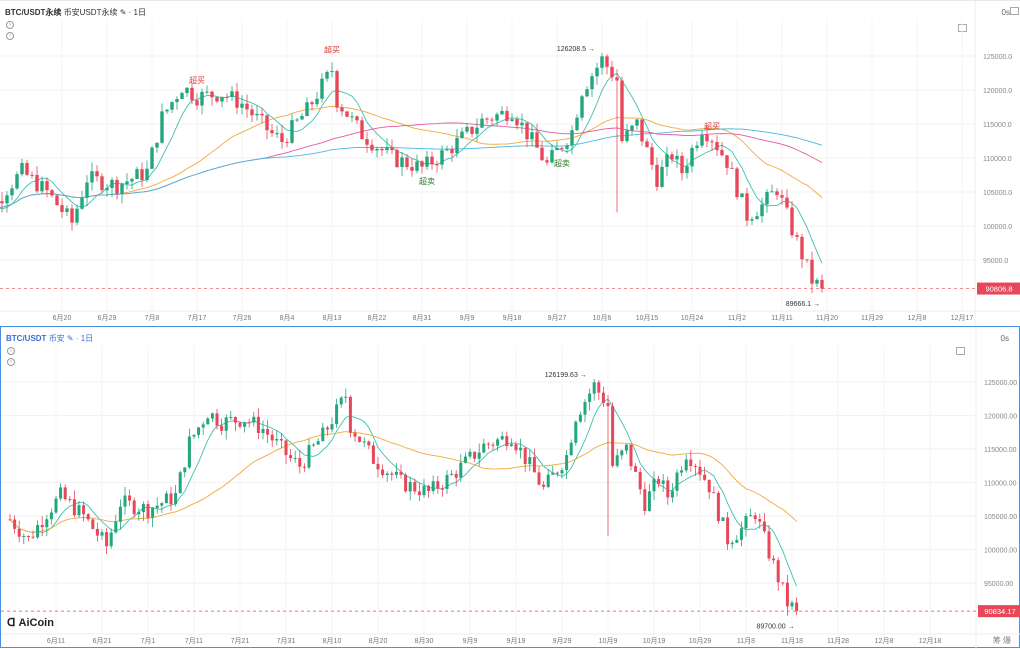 The height and width of the screenshot is (649, 1020). I want to click on y-axis-label: 105000.0, so click(997, 193).